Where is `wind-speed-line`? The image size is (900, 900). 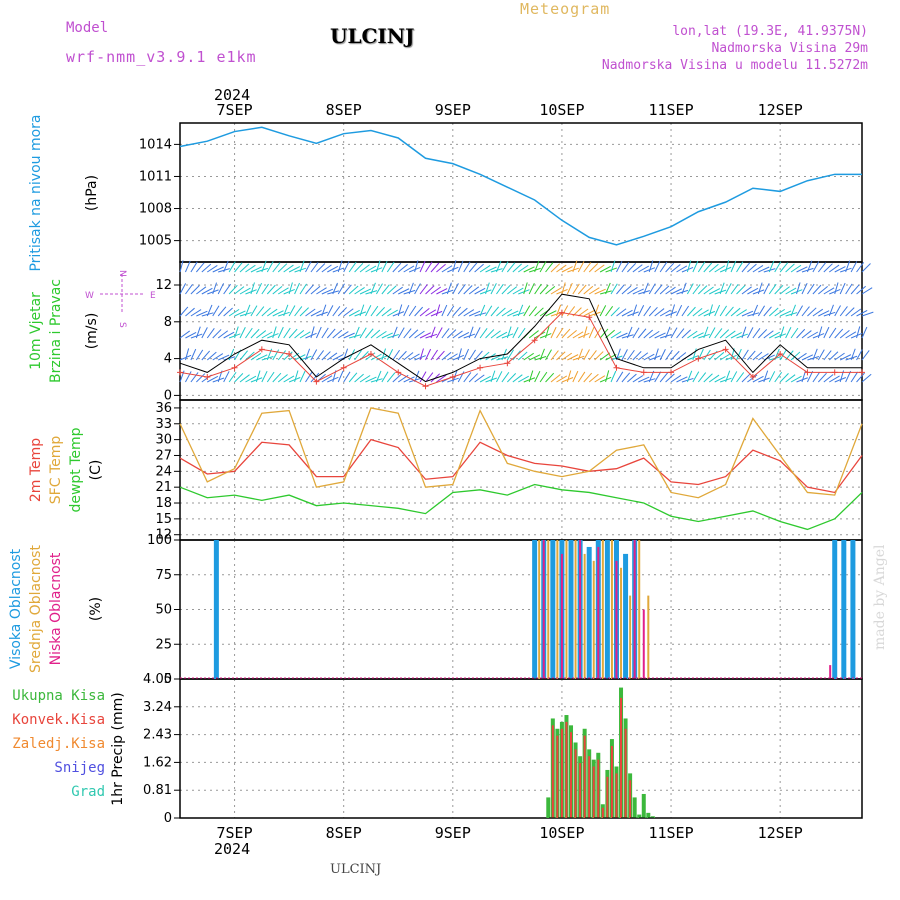
wind-speed-line is located at coordinates (520, 338).